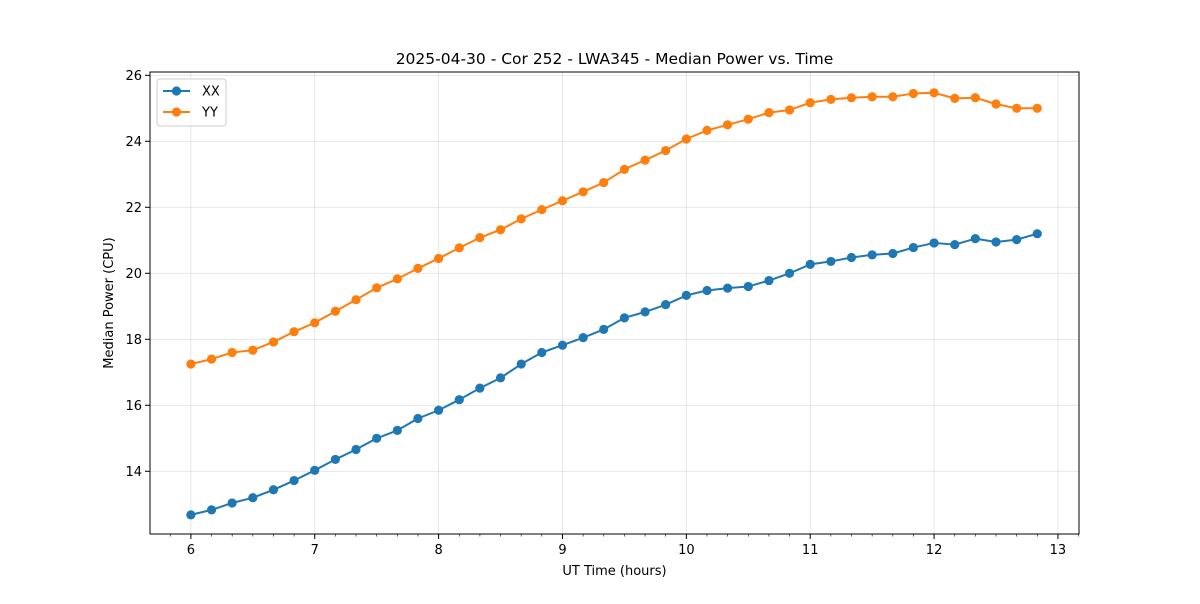 Image resolution: width=1200 pixels, height=604 pixels. Describe the element at coordinates (209, 113) in the screenshot. I see `legend-label-yy: YY` at that location.